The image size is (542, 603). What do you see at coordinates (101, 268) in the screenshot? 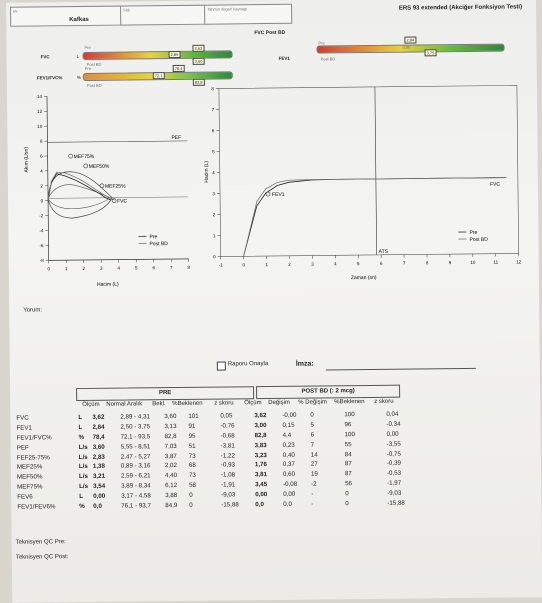
I see `fv-xtick-label: 3` at bounding box center [101, 268].